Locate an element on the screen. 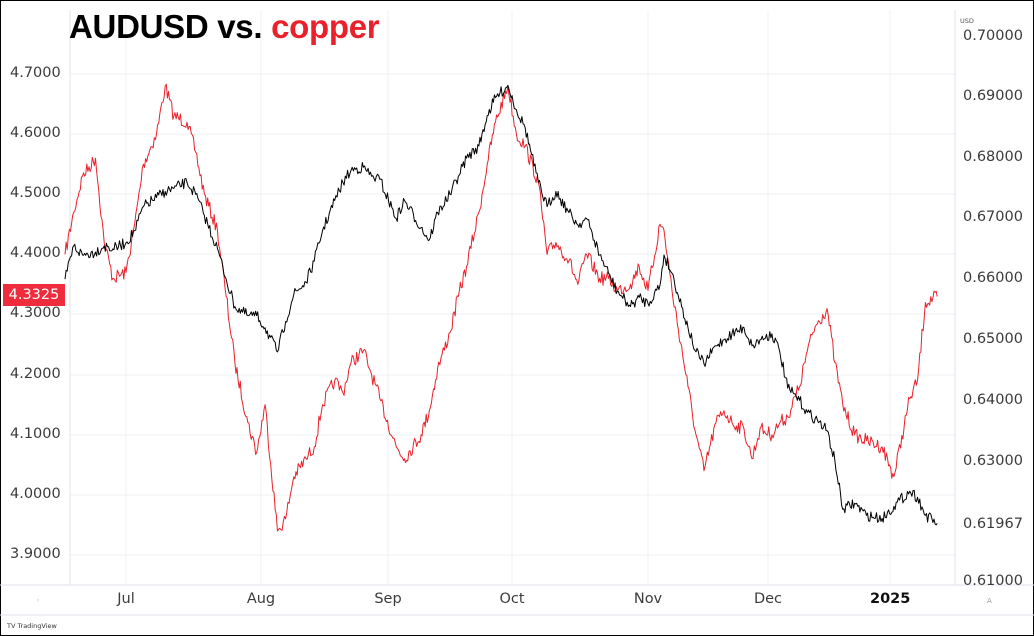  left-tick-label: 4.7000 is located at coordinates (35, 73).